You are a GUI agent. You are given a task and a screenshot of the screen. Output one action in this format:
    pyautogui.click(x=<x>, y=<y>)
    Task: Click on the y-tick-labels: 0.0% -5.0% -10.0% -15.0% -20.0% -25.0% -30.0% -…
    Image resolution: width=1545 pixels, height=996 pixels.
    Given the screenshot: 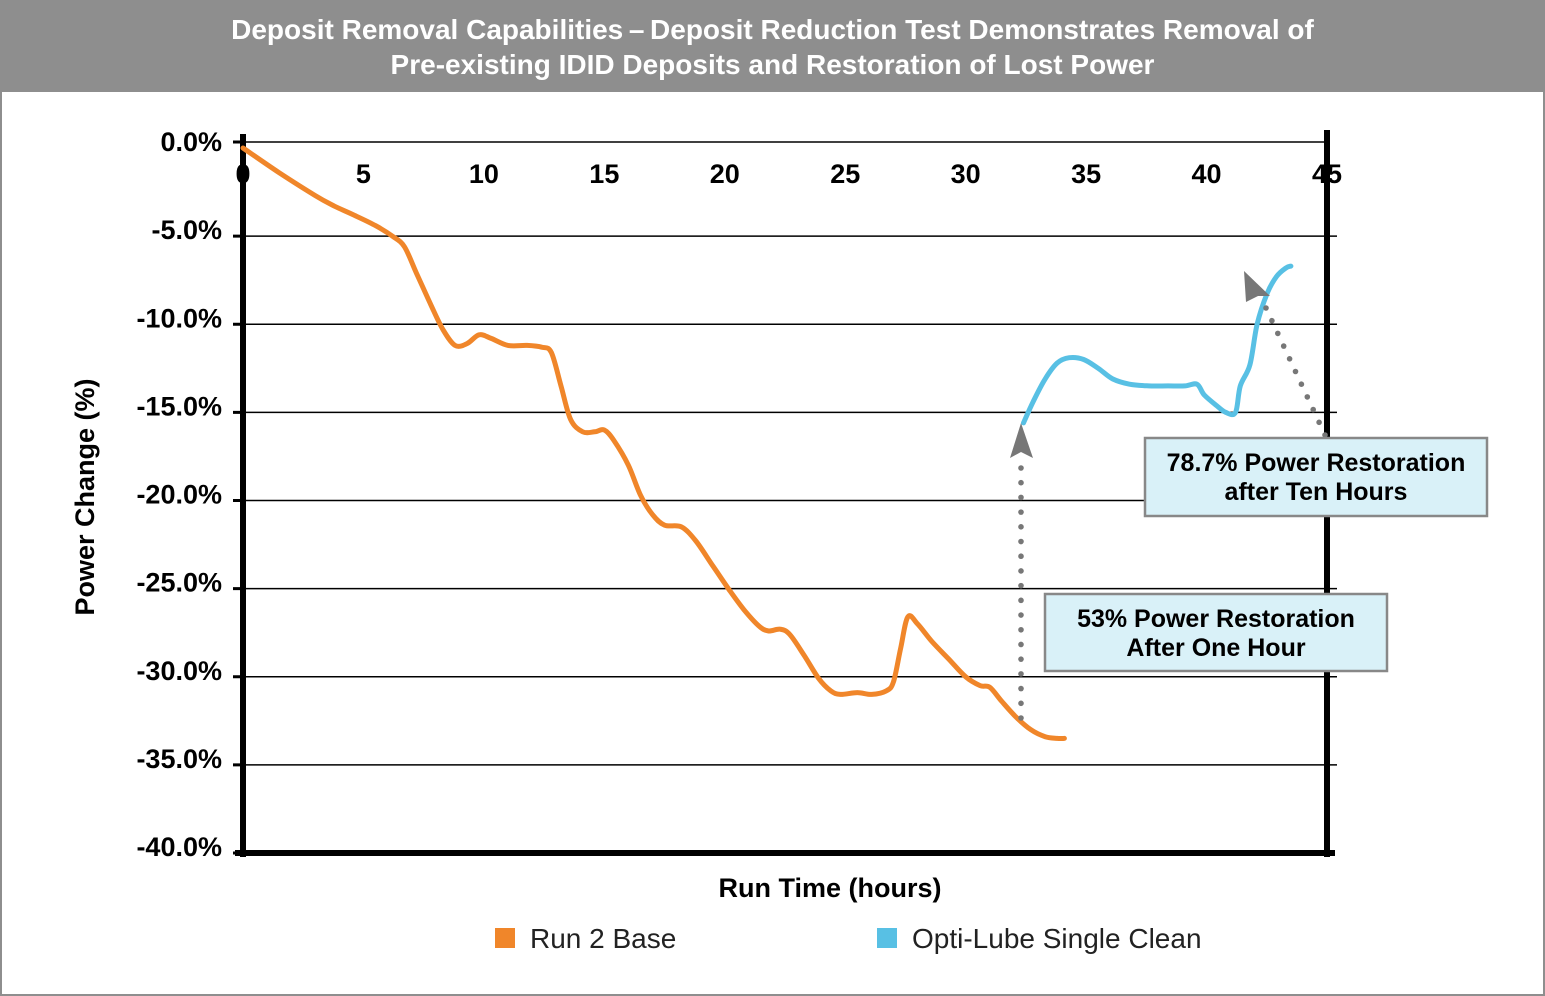 What is the action you would take?
    pyautogui.click(x=179, y=494)
    